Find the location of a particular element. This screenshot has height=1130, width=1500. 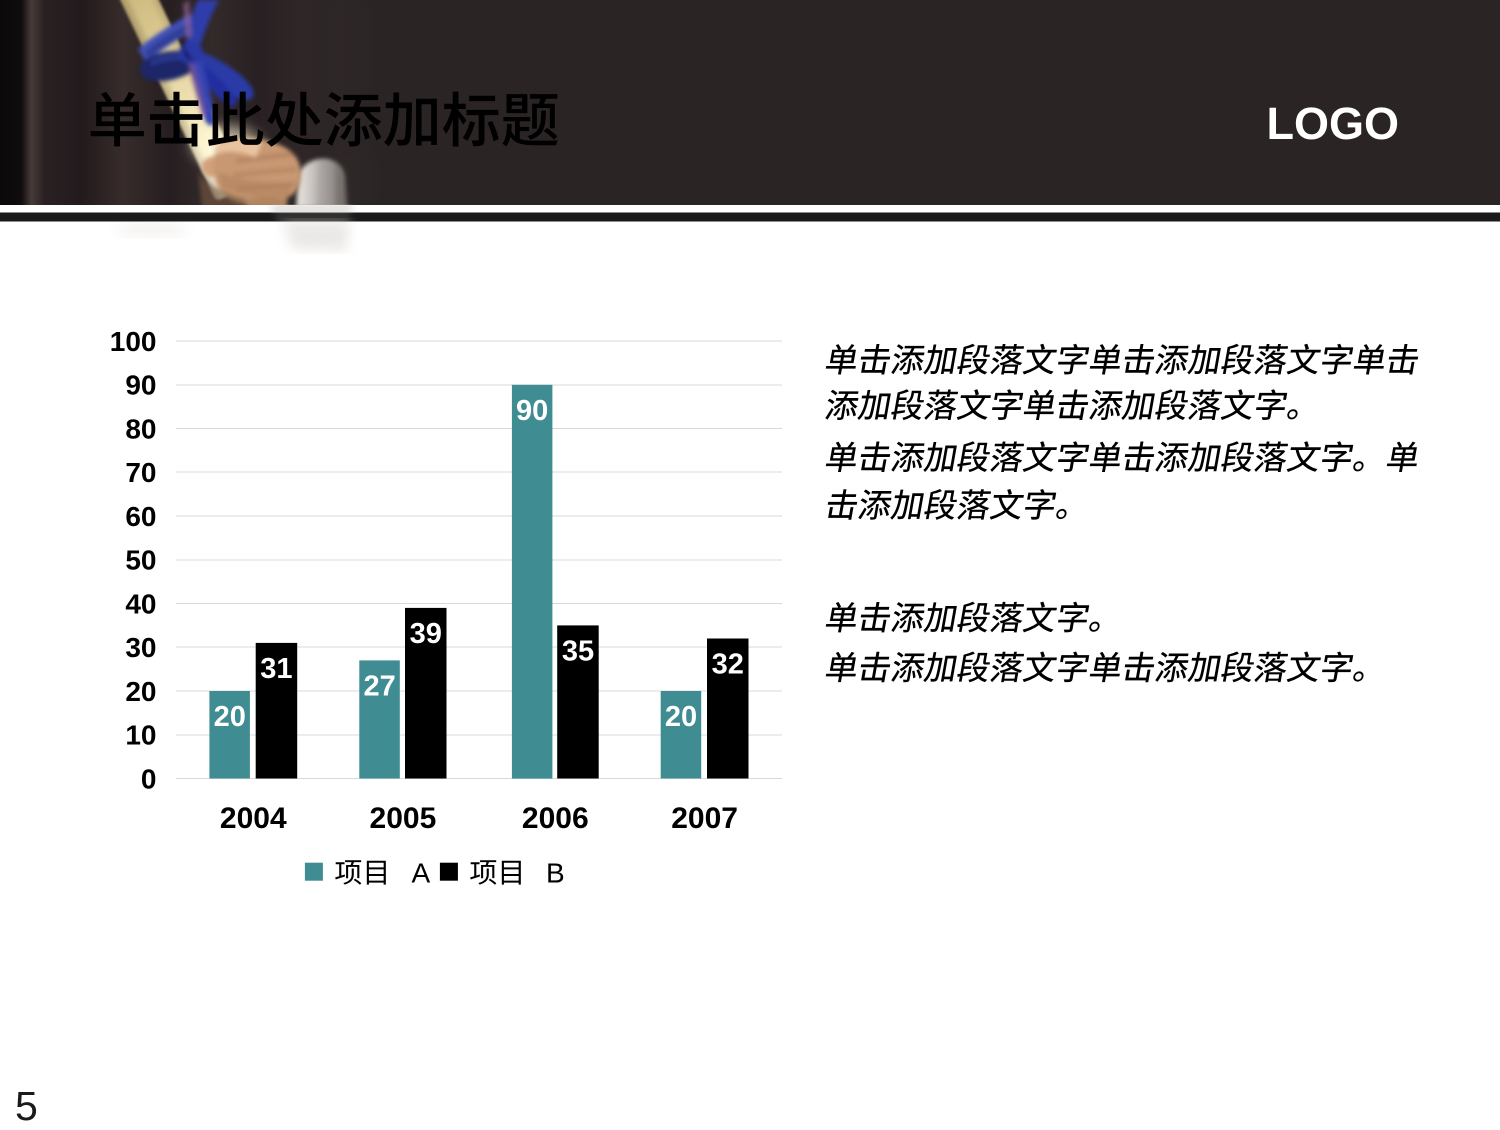

svg-text: 2007 is located at coordinates (704, 818).